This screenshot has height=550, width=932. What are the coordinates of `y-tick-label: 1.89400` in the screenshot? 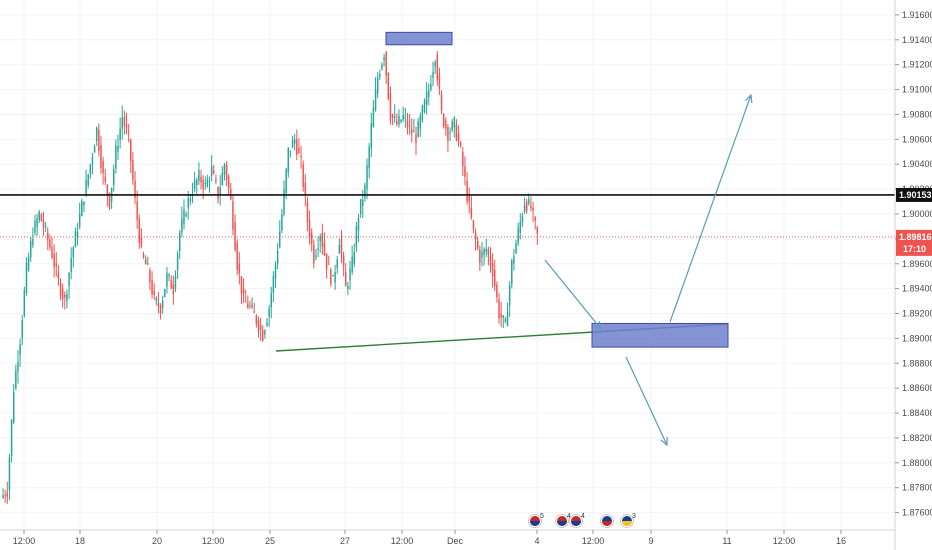 It's located at (917, 289).